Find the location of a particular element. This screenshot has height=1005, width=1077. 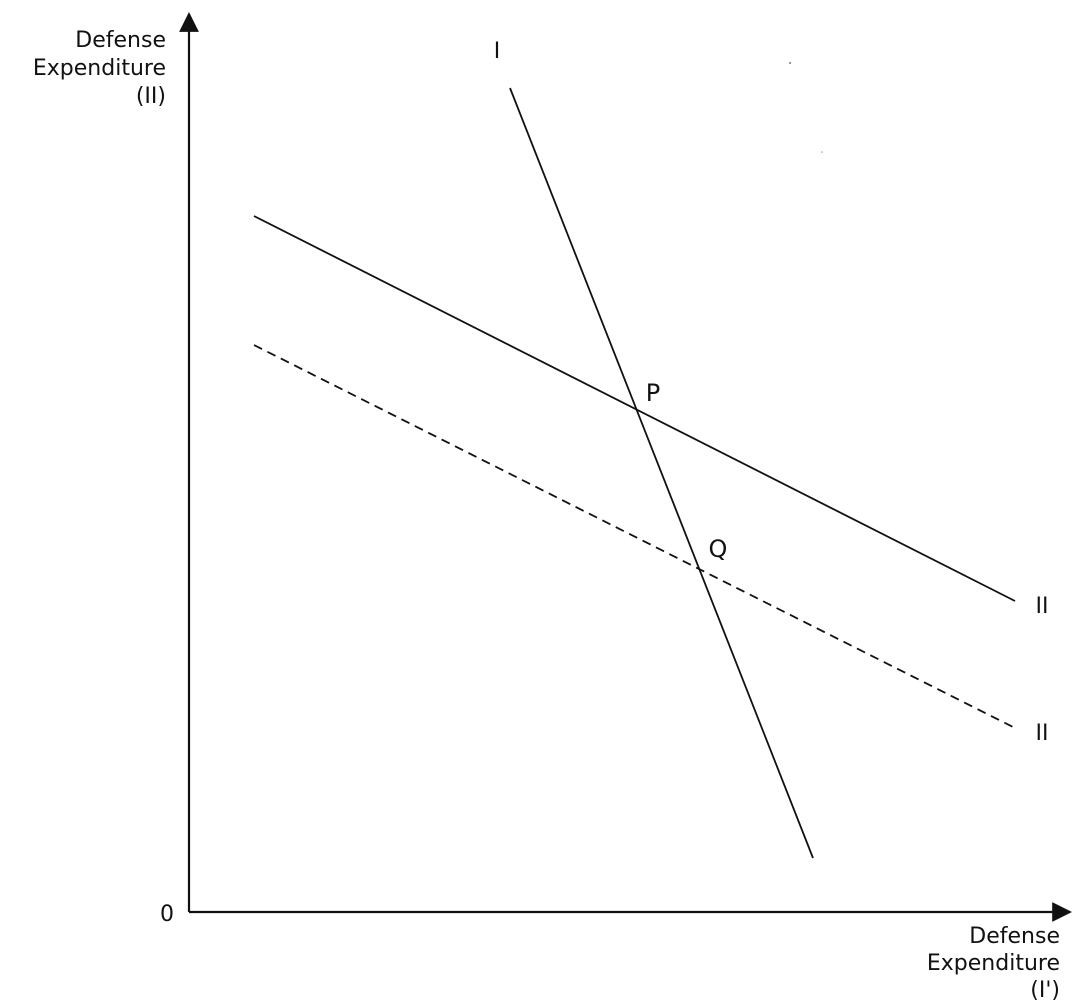

y-axis-label-line-2: Expenditure is located at coordinates (99, 68).